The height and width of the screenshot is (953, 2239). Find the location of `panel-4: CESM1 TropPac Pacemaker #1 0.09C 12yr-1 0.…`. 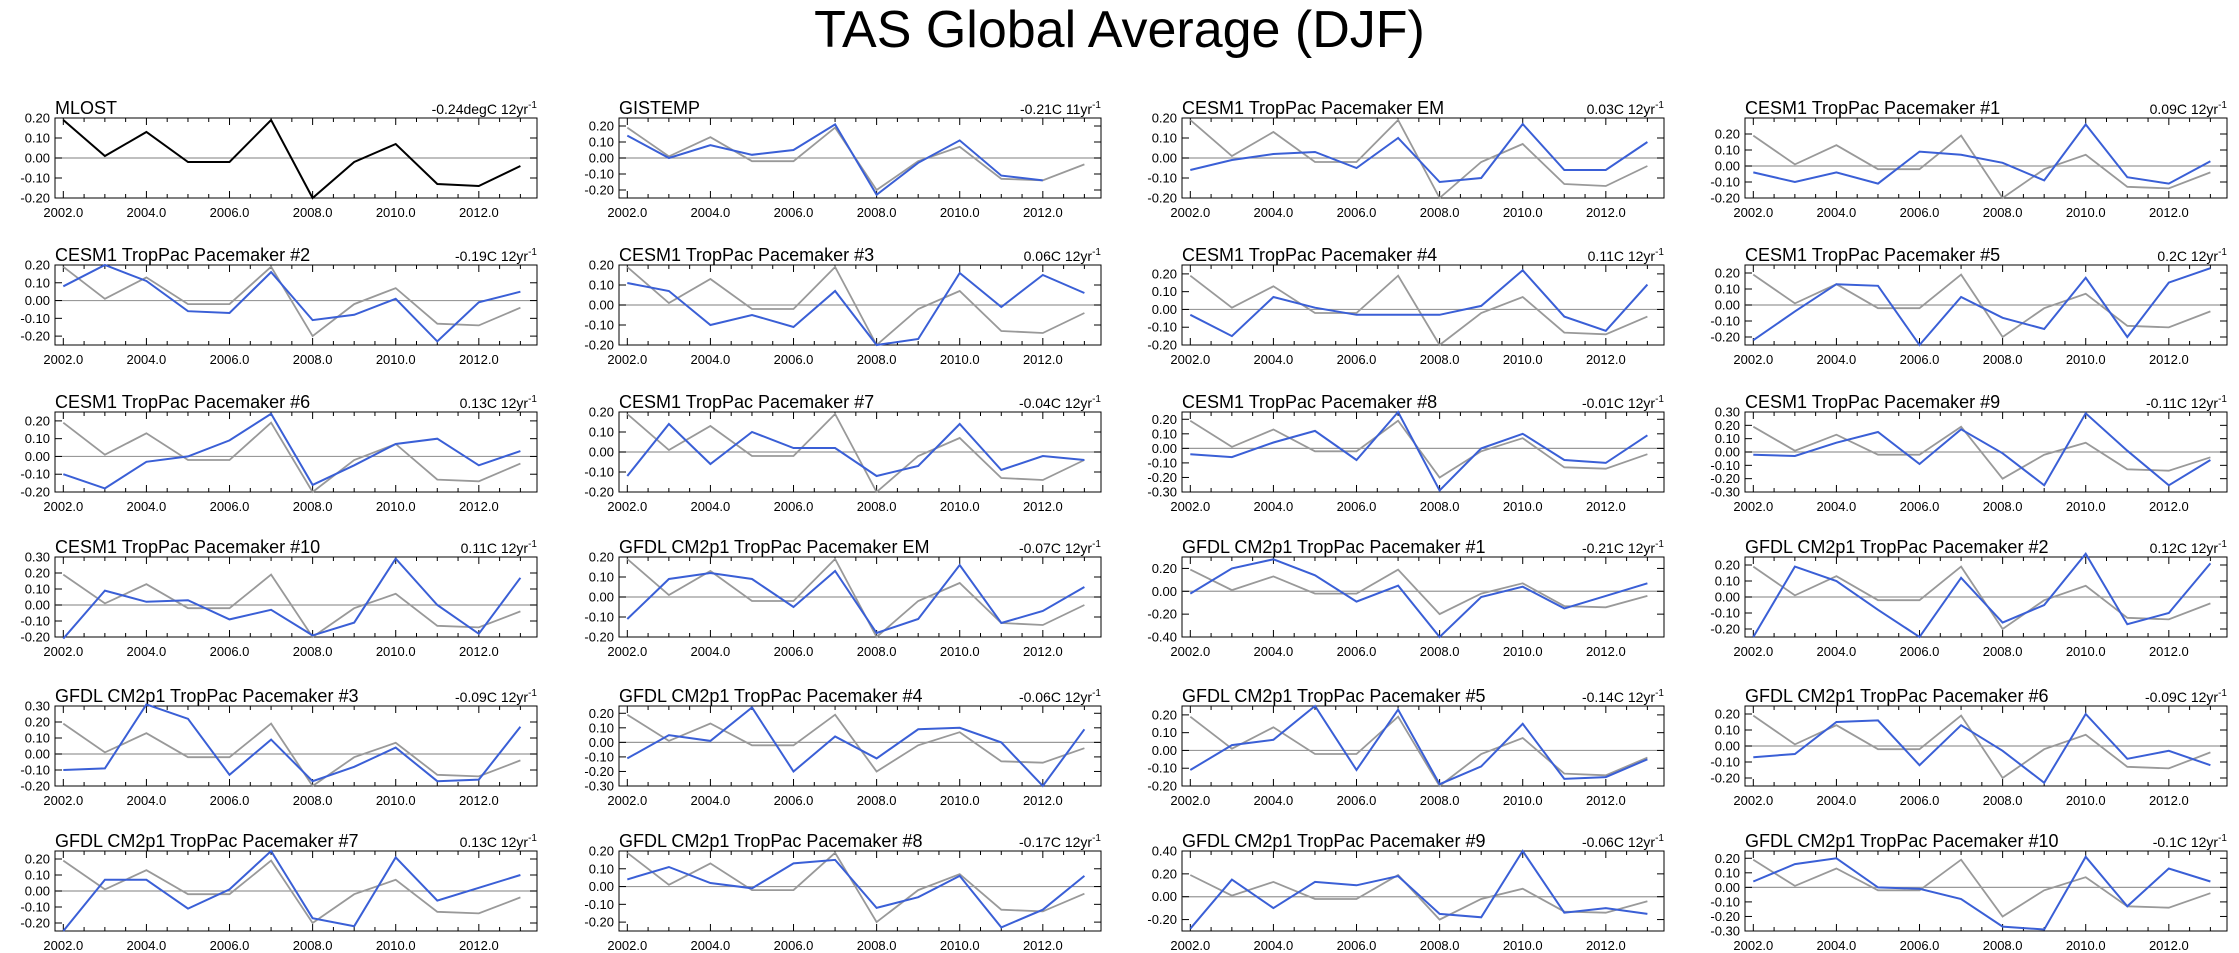

panel-4: CESM1 TropPac Pacemaker #1 0.09C 12yr-1 0.… is located at coordinates (1969, 159).